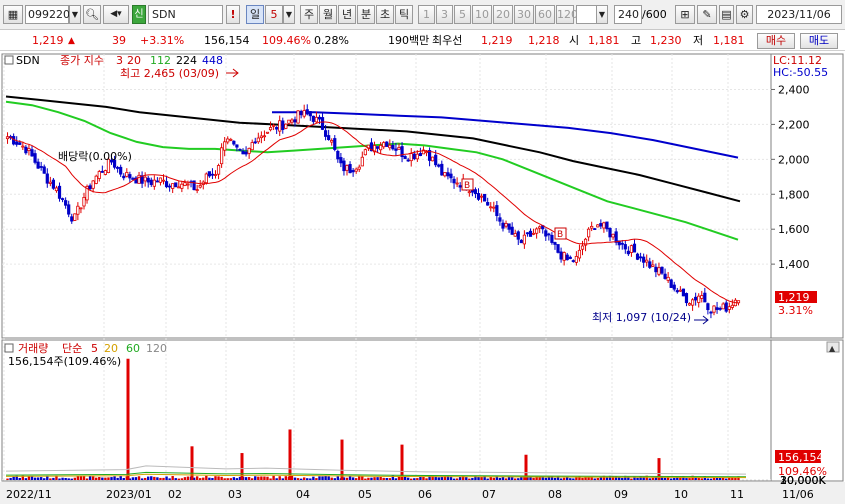  Describe the element at coordinates (666, 40) in the screenshot. I see `high-price: 1,230` at that location.